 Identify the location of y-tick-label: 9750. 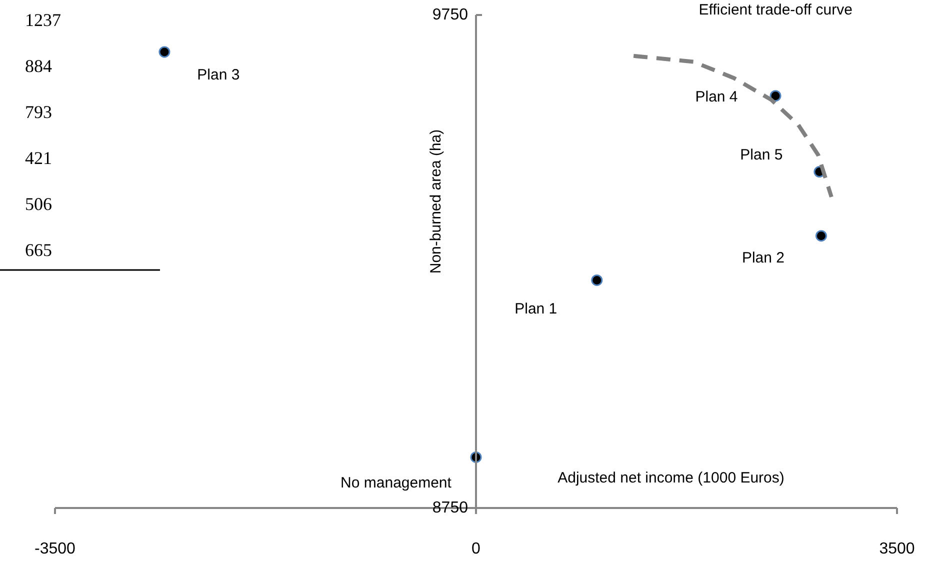
(450, 15).